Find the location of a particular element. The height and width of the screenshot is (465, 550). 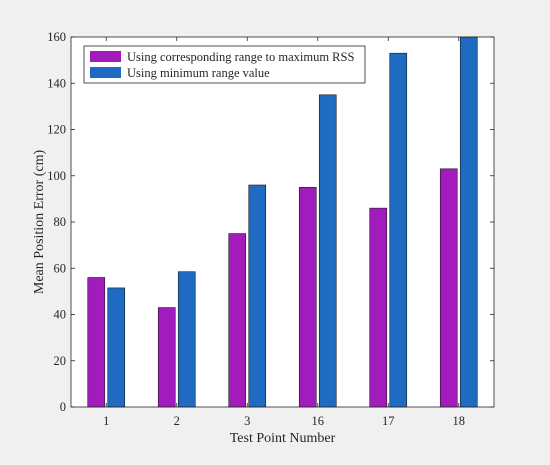

y-tick-label: 40 is located at coordinates (60, 315).